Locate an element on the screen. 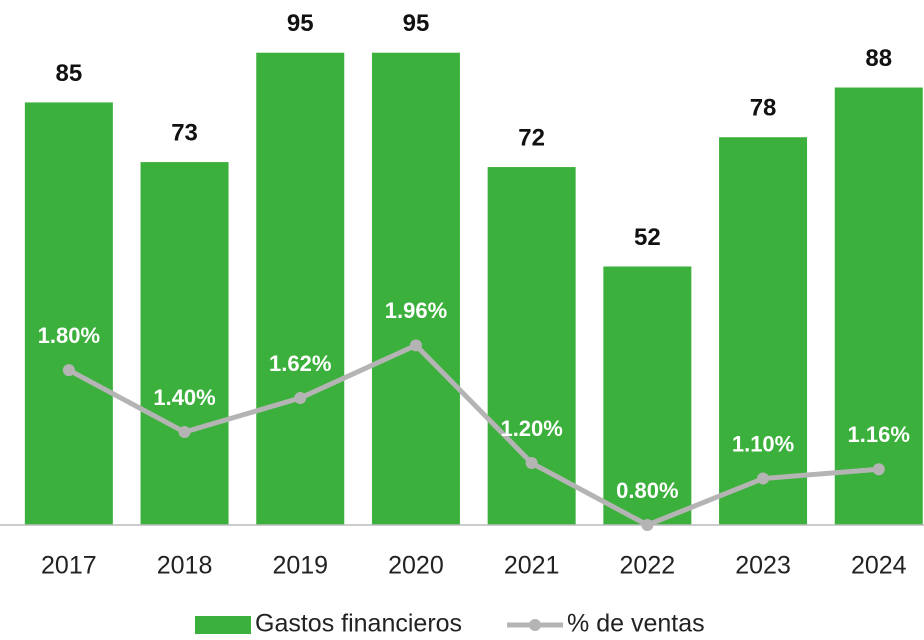  legend-swatch-point is located at coordinates (535, 625).